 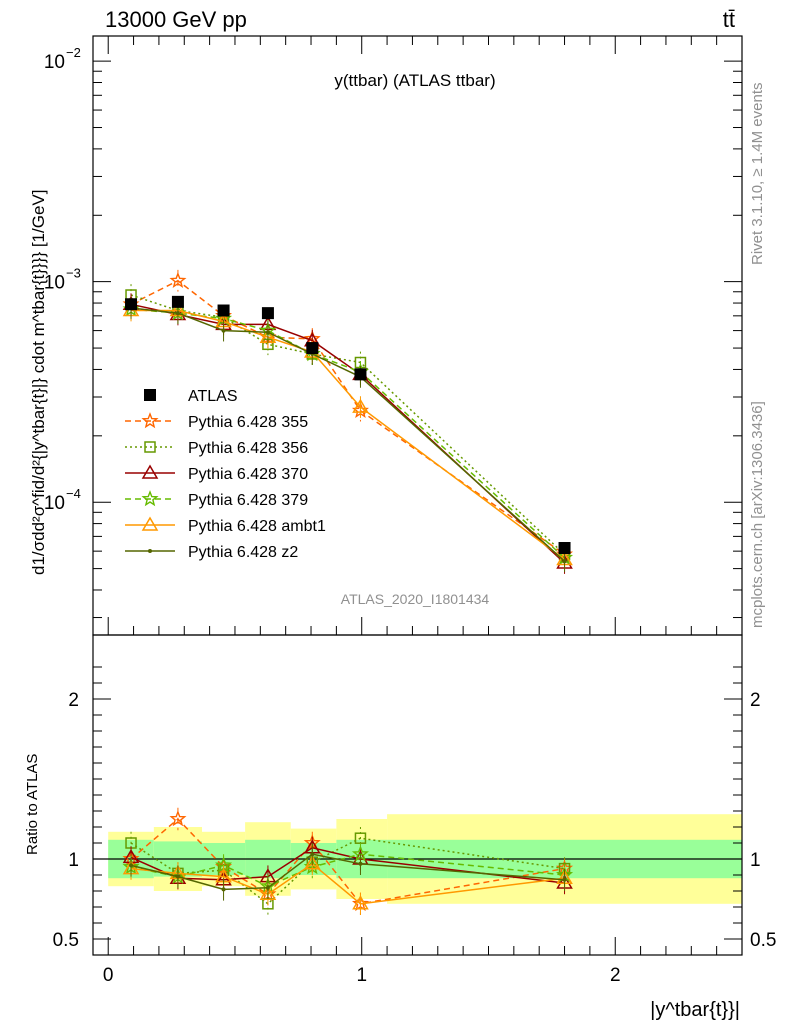 What do you see at coordinates (763, 940) in the screenshot?
I see `ratio-y-tick-label-right: 0.5` at bounding box center [763, 940].